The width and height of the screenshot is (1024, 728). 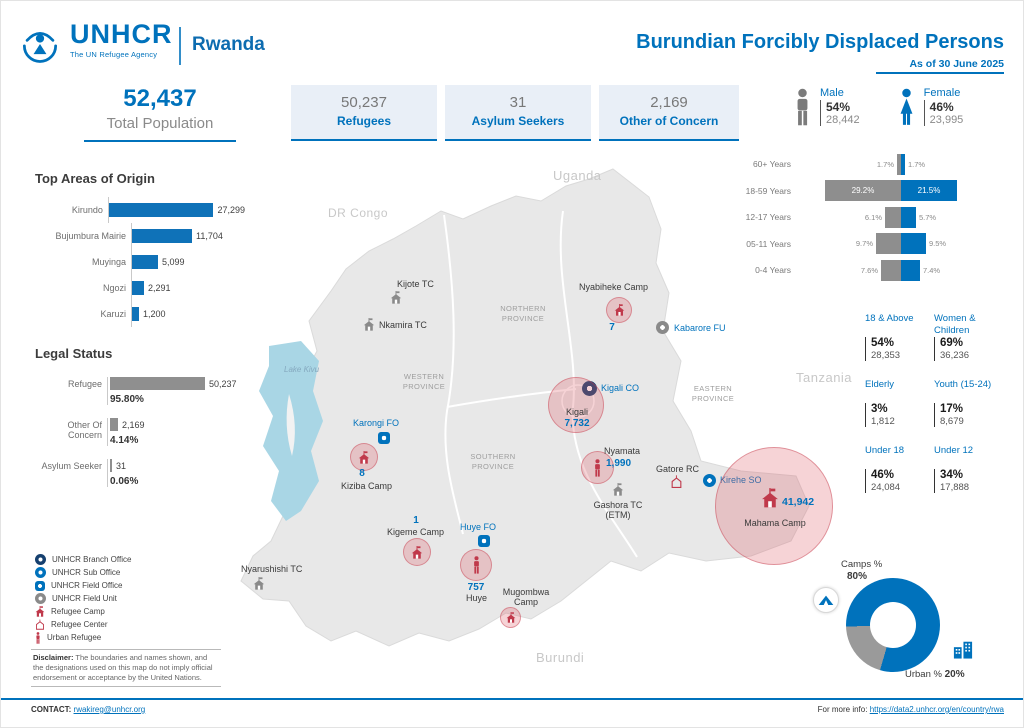 What do you see at coordinates (879, 409) in the screenshot?
I see `demo-pct: 3%` at bounding box center [879, 409].